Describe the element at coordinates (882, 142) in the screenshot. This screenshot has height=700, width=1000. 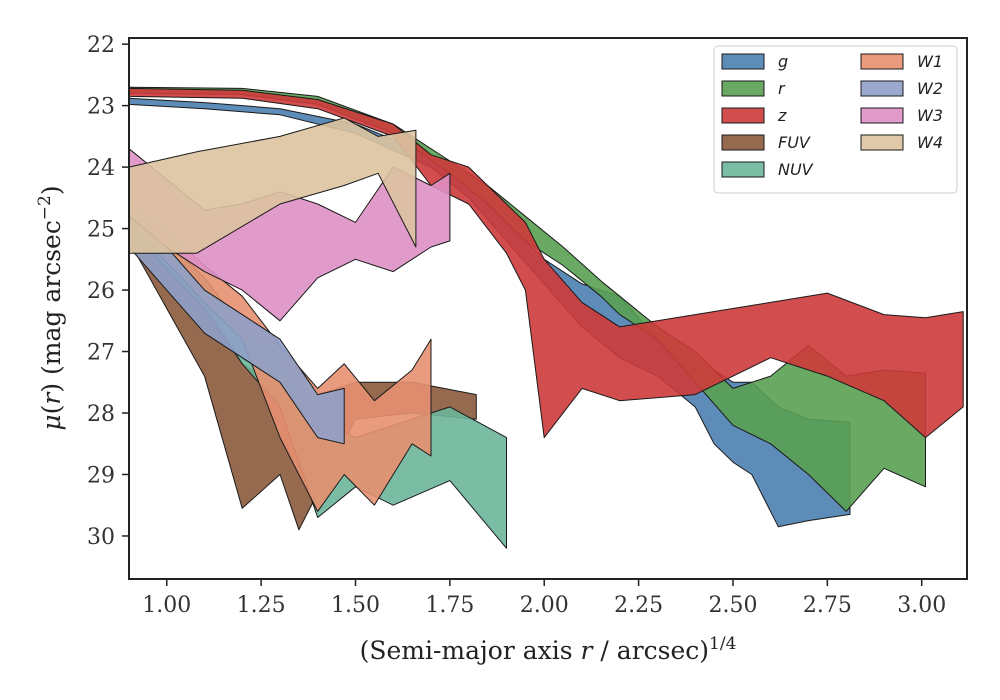
I see `legend-swatch-w4` at that location.